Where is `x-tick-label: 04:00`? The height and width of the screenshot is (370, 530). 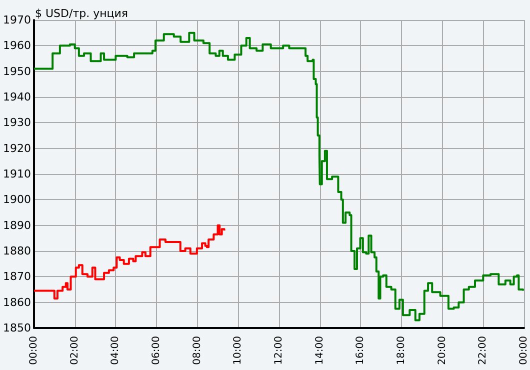 x-tick-label: 04:00 is located at coordinates (116, 350).